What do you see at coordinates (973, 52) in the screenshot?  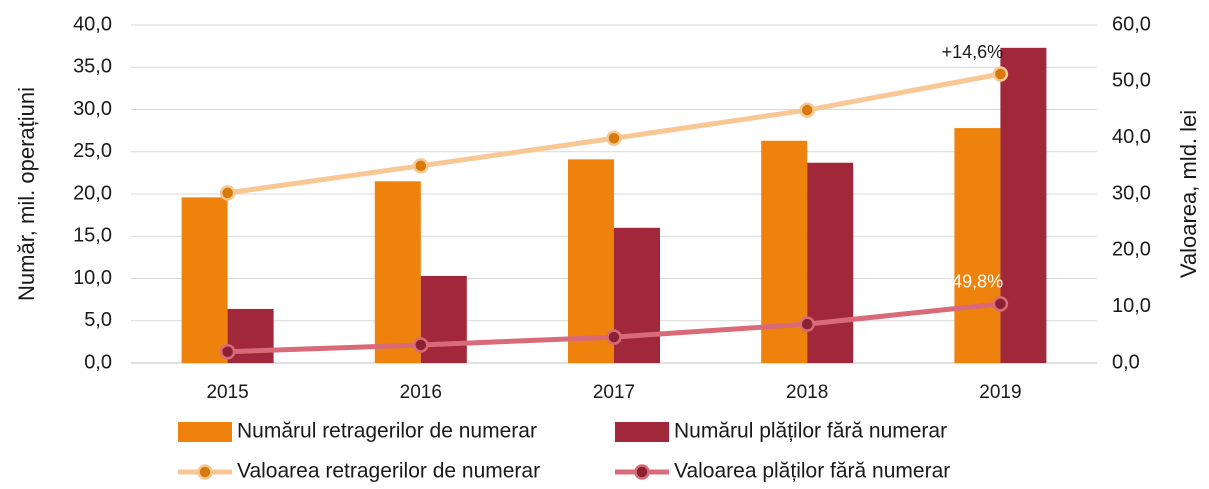 I see `annotation: +14,6%` at bounding box center [973, 52].